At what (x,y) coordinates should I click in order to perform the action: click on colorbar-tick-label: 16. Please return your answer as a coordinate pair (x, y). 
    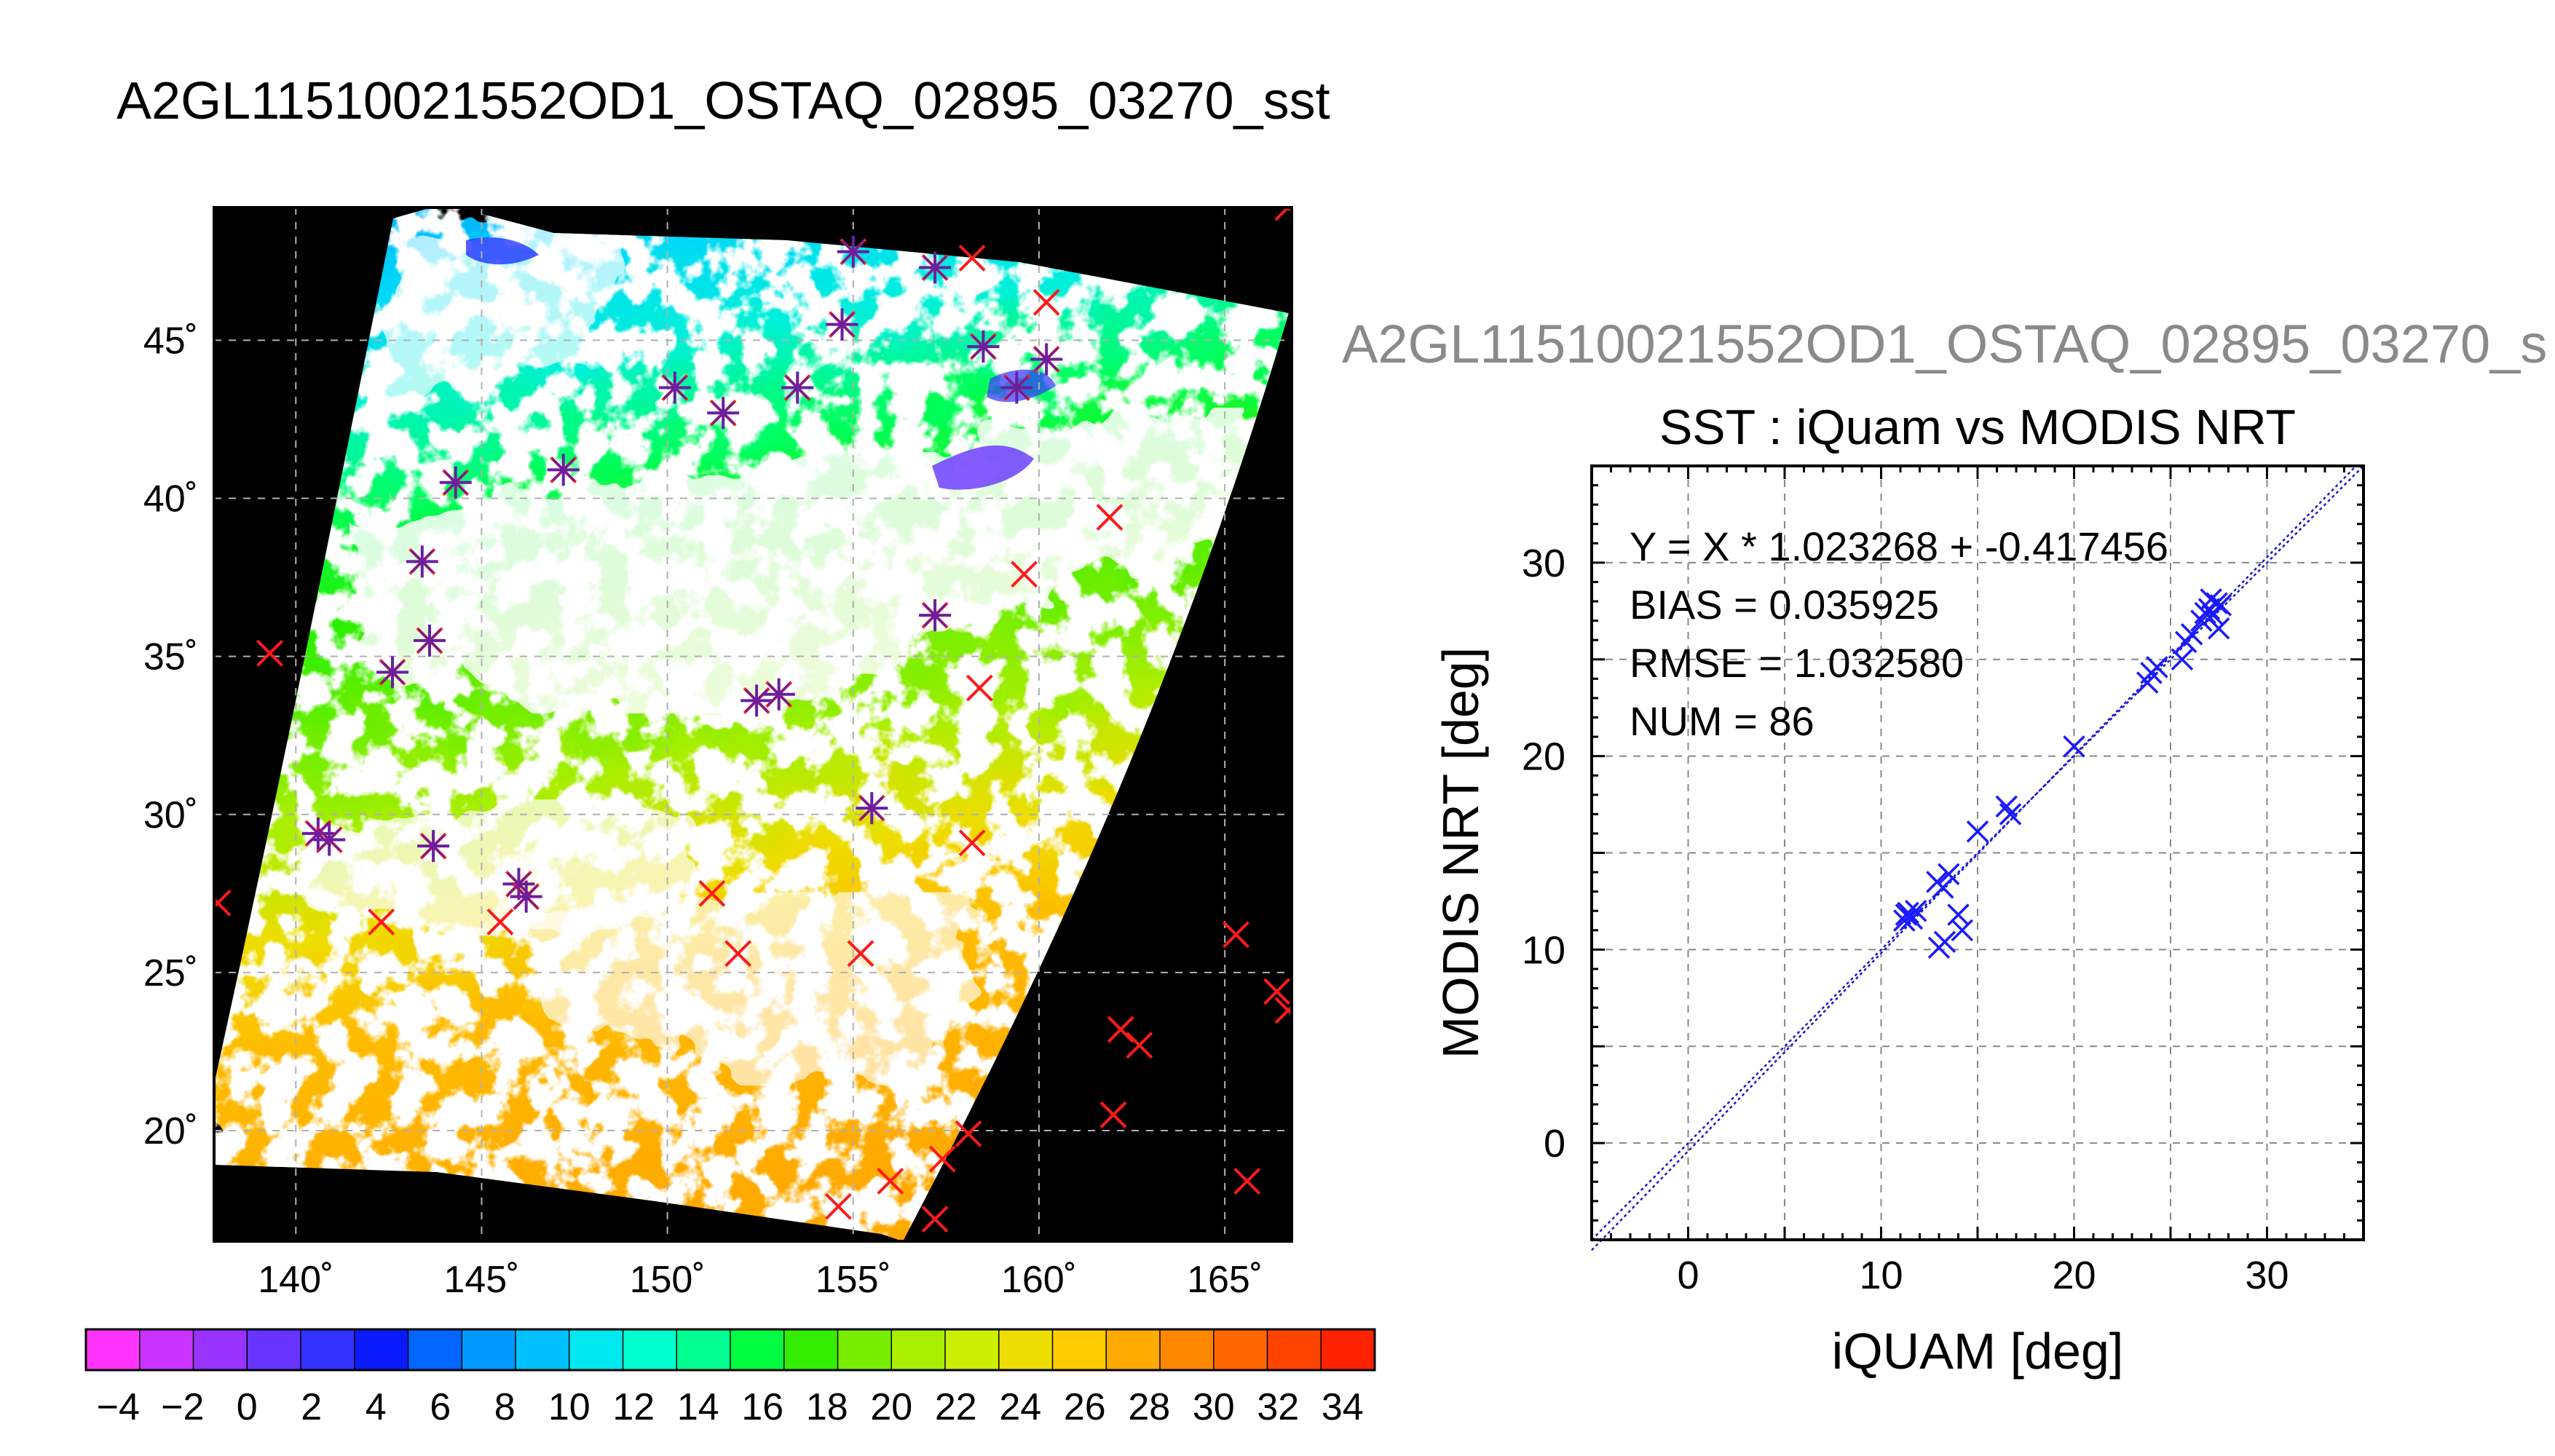
    Looking at the image, I should click on (762, 1407).